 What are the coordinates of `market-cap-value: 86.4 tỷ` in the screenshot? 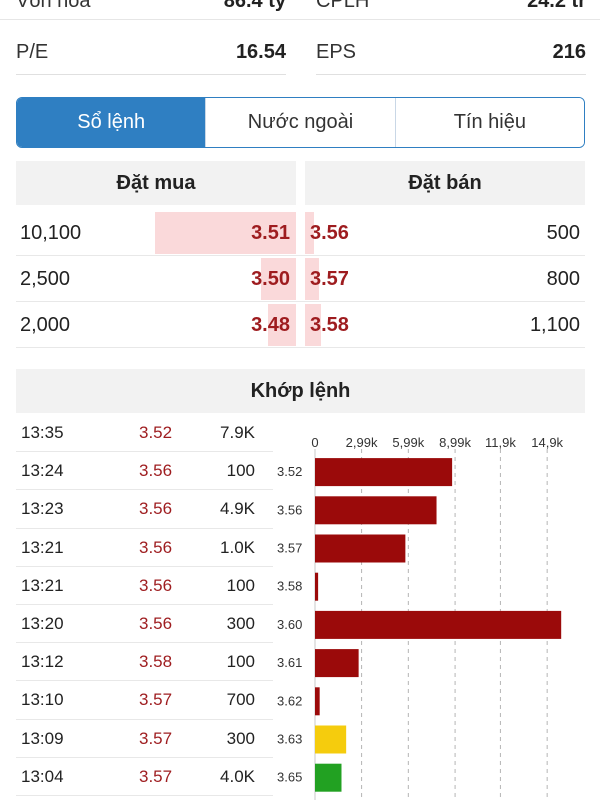 It's located at (254, 6).